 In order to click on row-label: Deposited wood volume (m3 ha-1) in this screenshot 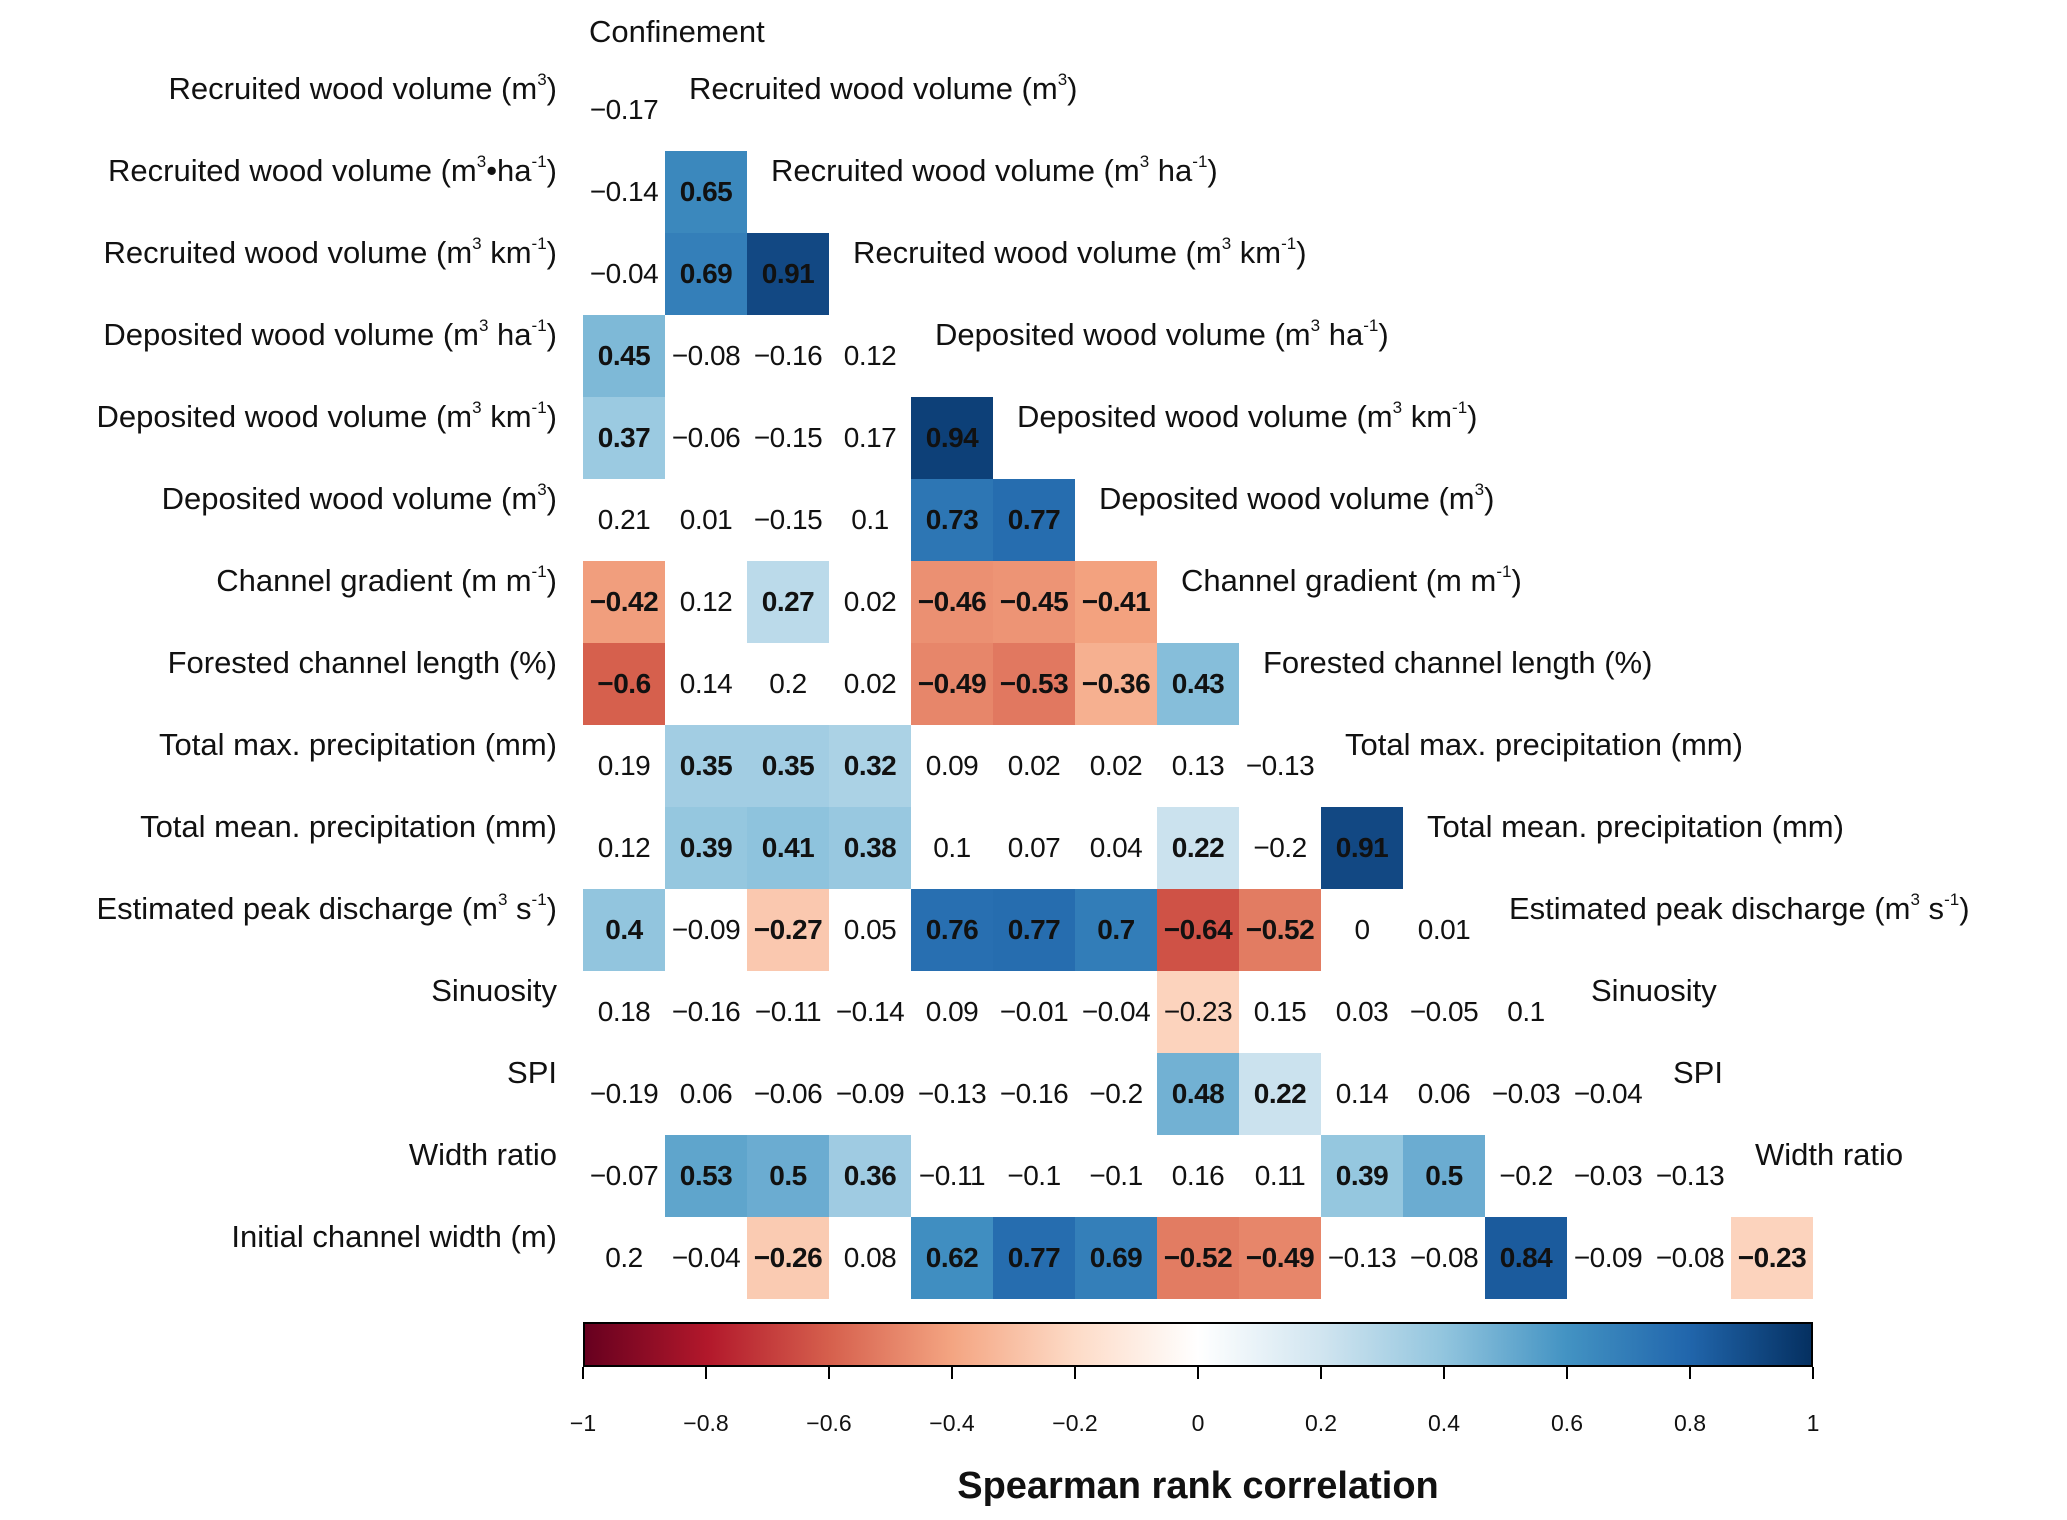, I will do `click(330, 334)`.